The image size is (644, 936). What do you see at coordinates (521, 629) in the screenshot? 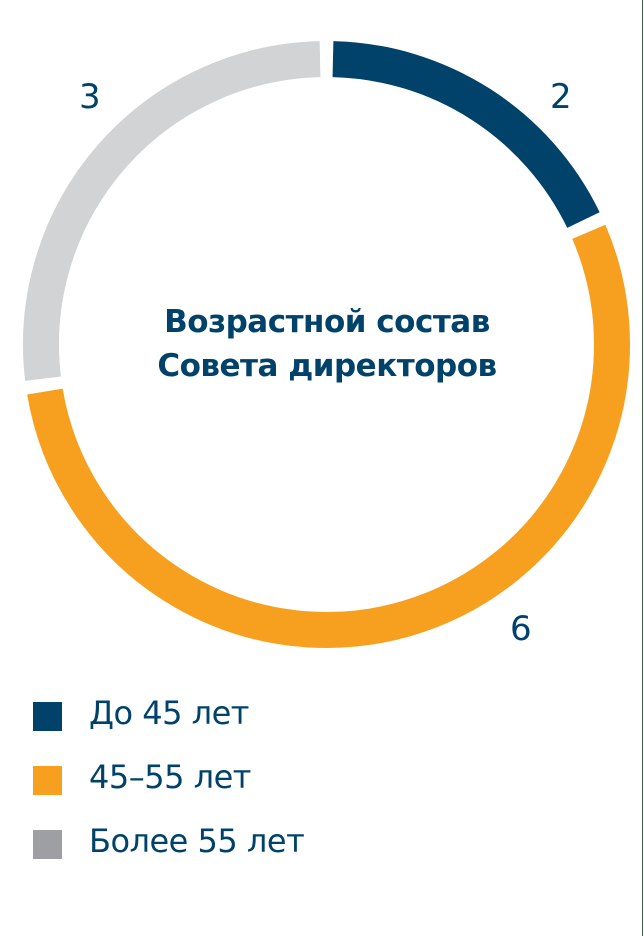
I see `slice-label-45-55: 6` at bounding box center [521, 629].